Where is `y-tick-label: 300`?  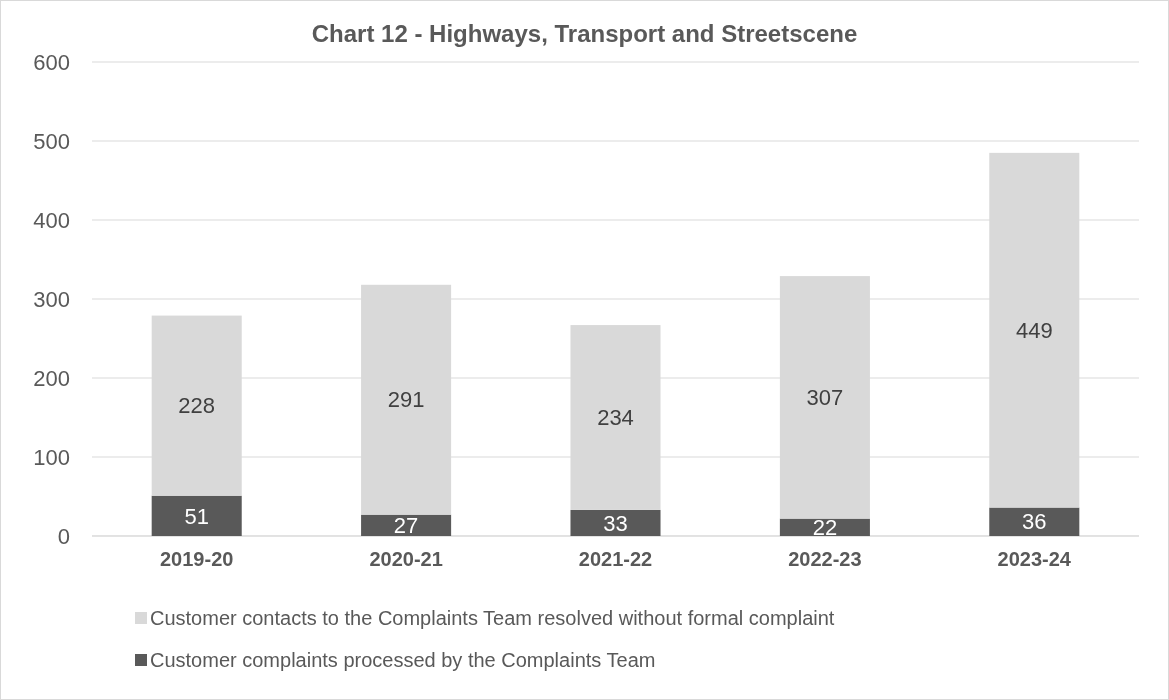
y-tick-label: 300 is located at coordinates (51, 299).